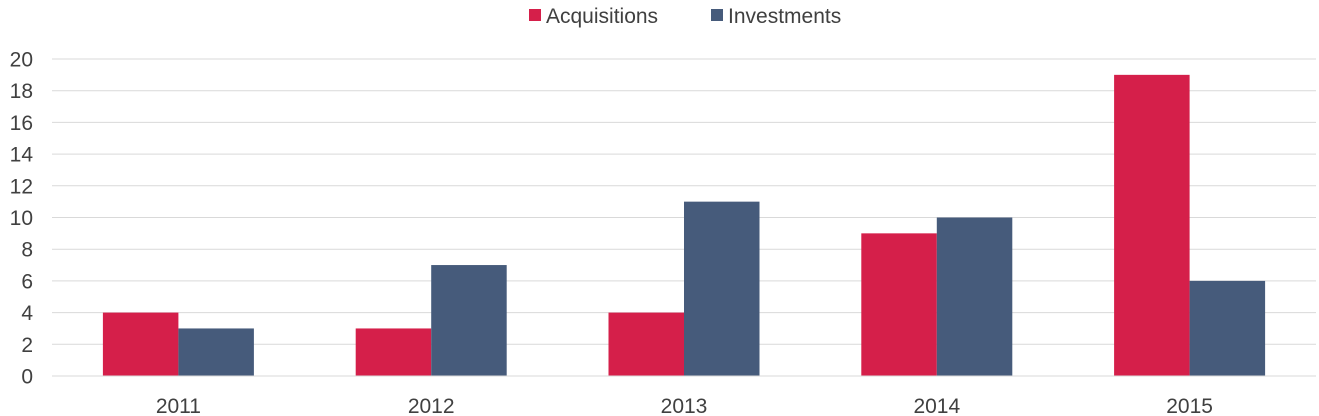  Describe the element at coordinates (27, 281) in the screenshot. I see `y-tick-label-6: 6` at that location.